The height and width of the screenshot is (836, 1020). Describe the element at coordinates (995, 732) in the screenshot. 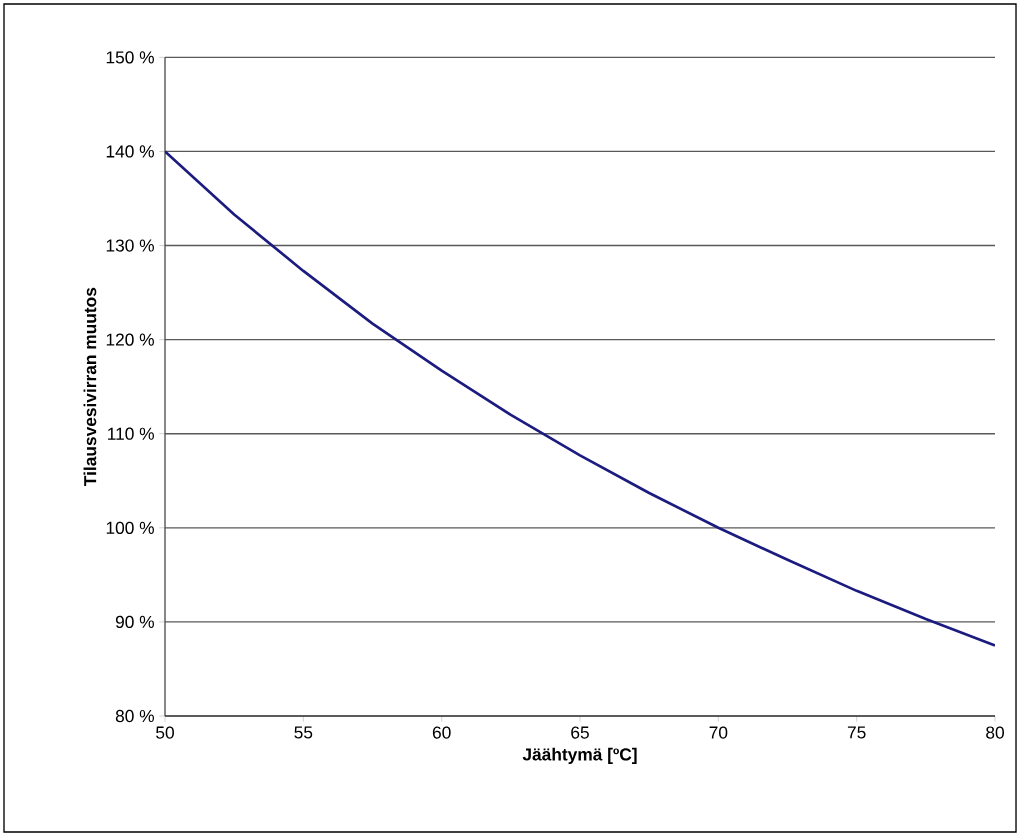

I see `x-tick-label: 80` at that location.